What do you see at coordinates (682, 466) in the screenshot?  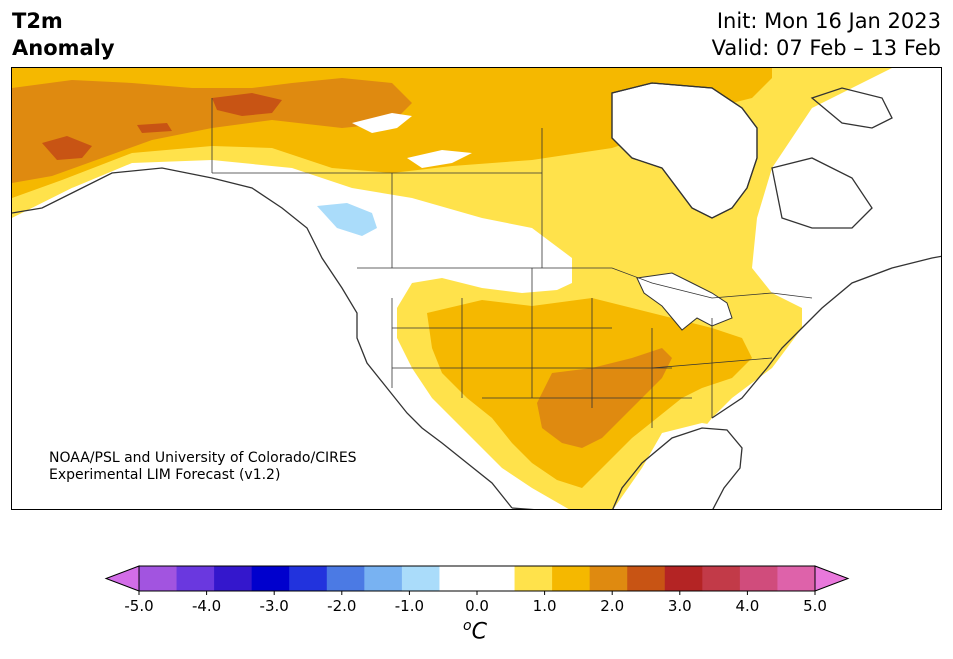 I see `gulf-of-mexico` at bounding box center [682, 466].